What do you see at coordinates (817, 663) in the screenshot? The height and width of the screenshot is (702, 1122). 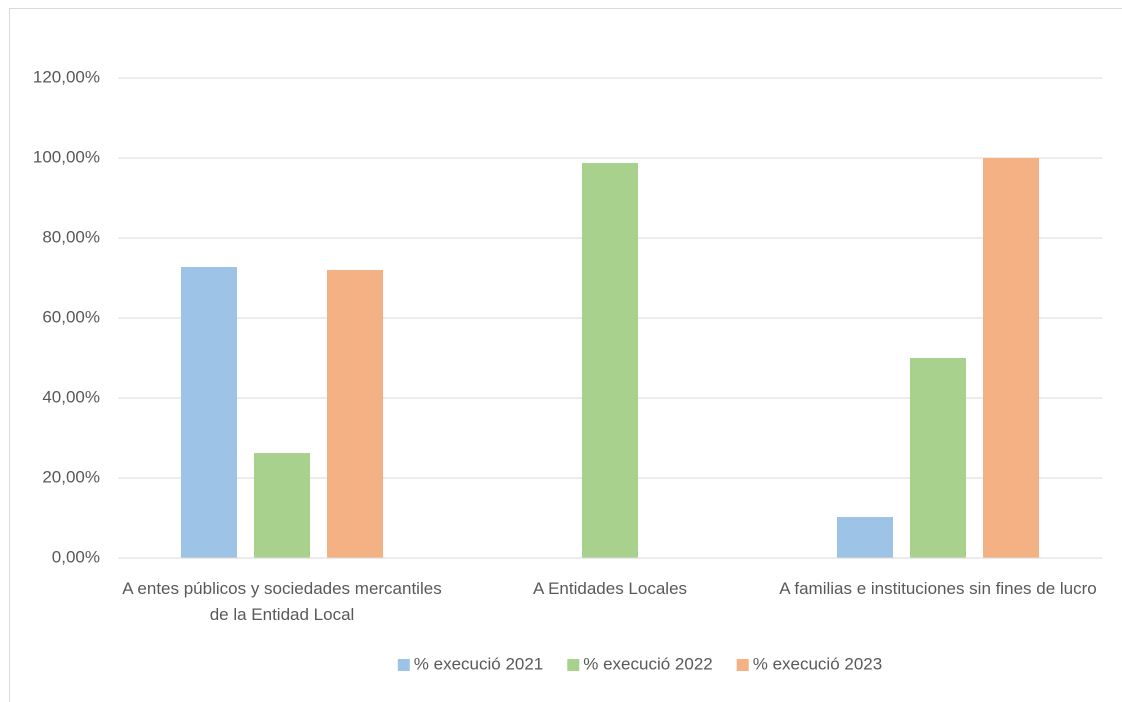 I see `legend-label: % execució 2023` at bounding box center [817, 663].